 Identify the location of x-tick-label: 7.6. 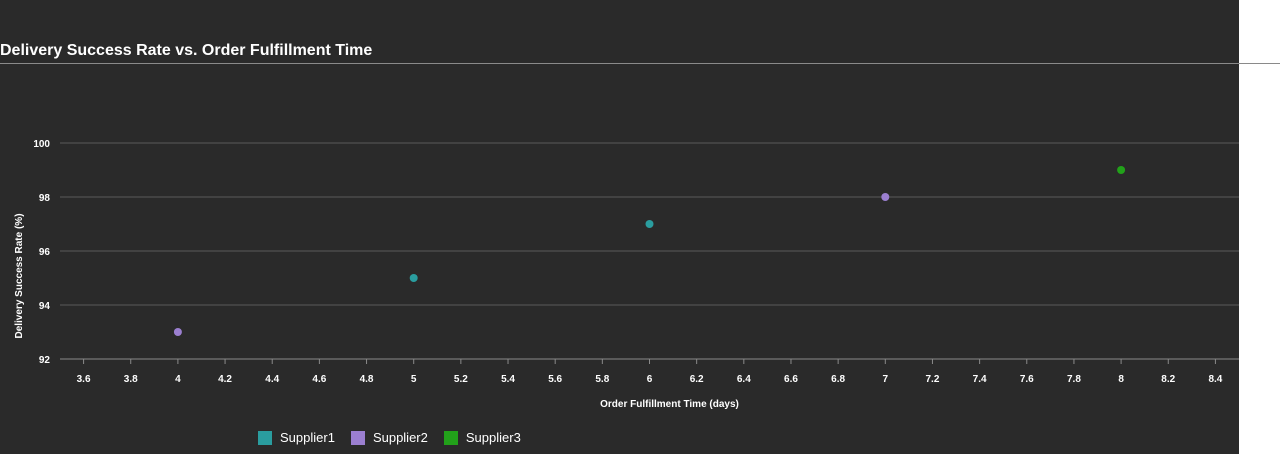
(1027, 379).